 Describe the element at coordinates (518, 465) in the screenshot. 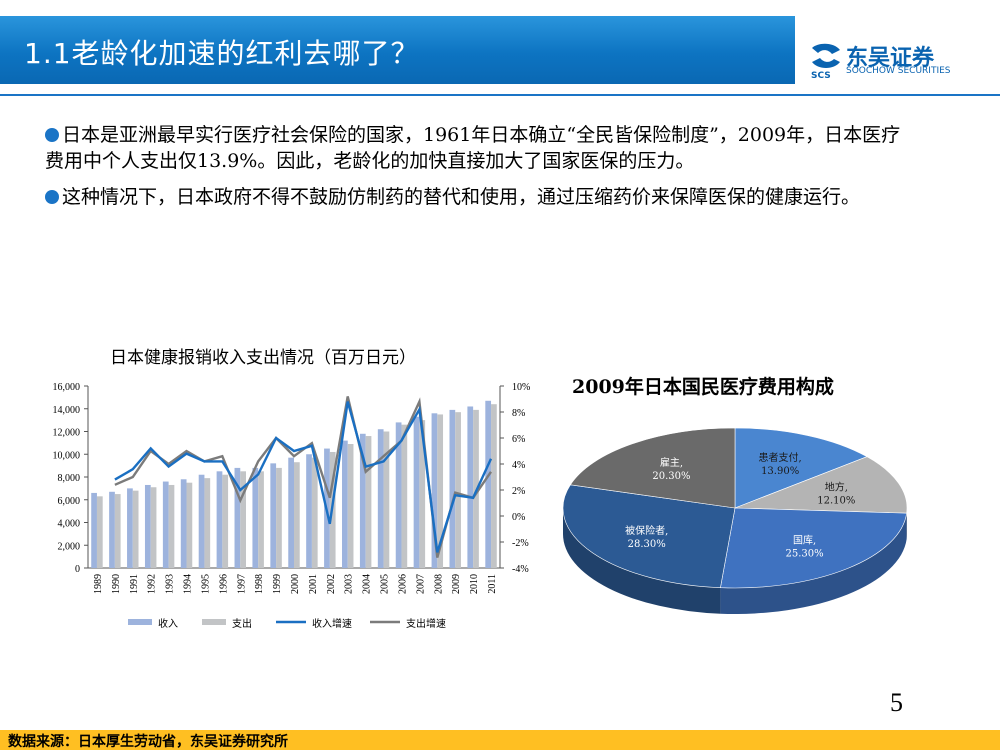

I see `y2-tick-label: 4%` at that location.